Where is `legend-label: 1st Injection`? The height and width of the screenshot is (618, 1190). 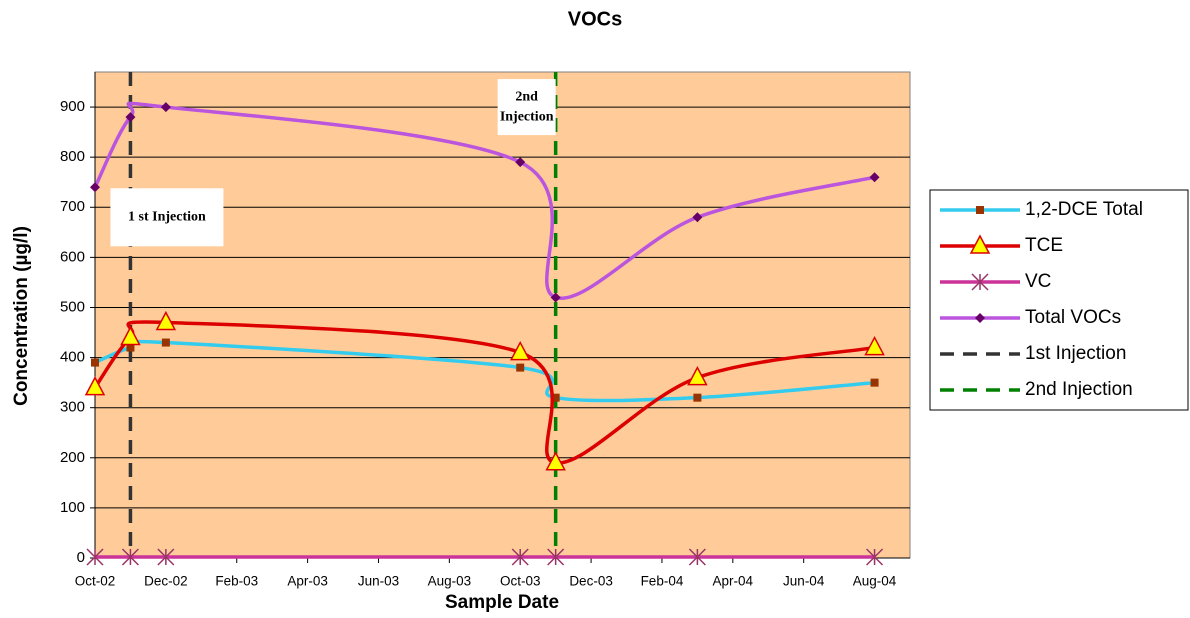
legend-label: 1st Injection is located at coordinates (1075, 353).